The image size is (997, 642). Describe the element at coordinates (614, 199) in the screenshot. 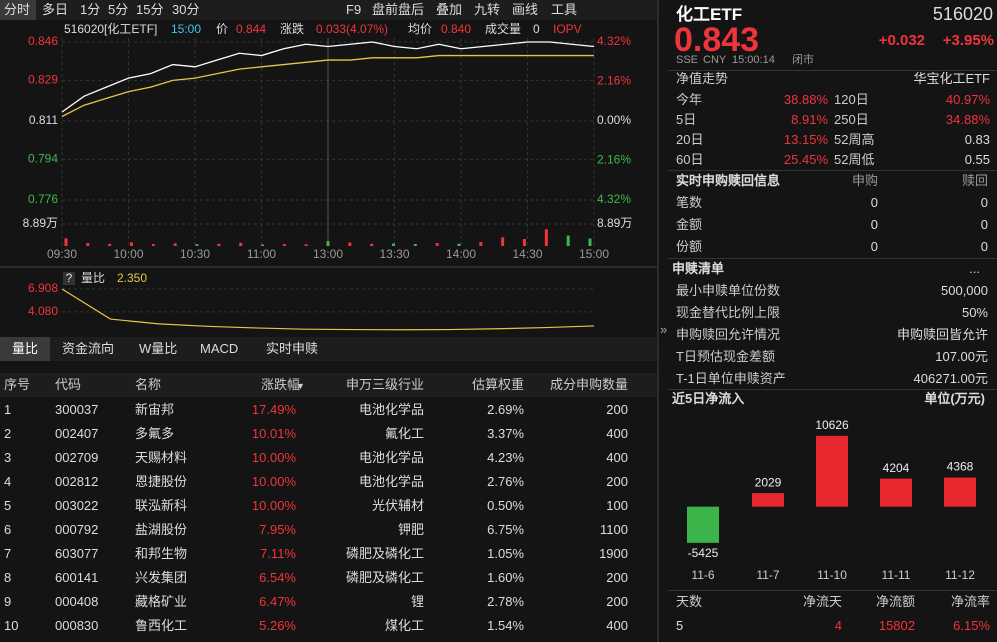

I see `y2-tick-label: 4.32%` at that location.